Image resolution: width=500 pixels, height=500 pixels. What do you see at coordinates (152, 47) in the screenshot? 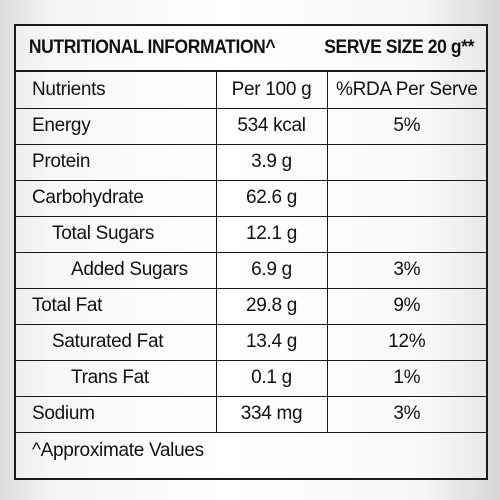
I see `panel-title: NUTRITIONAL INFORMATION^` at bounding box center [152, 47].